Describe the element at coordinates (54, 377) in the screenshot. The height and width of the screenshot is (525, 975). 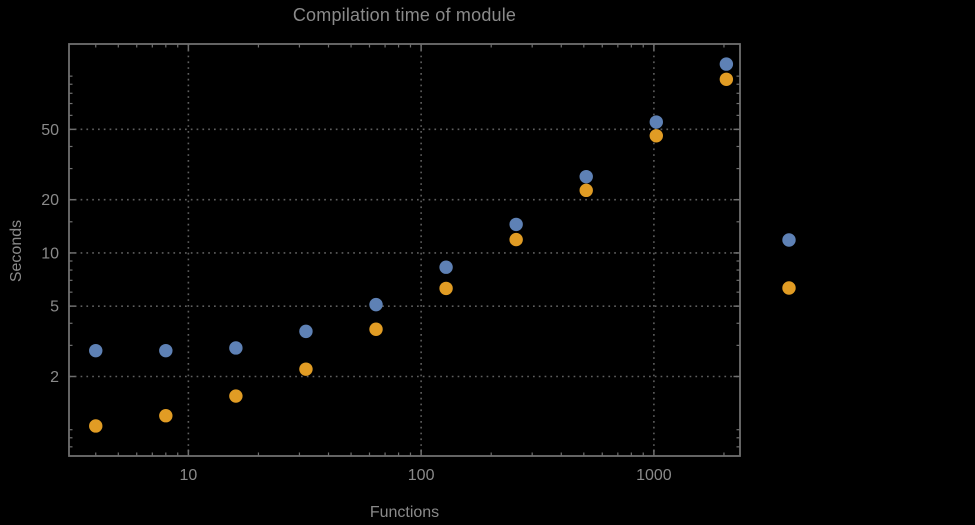
I see `y-tick-label: 2` at that location.